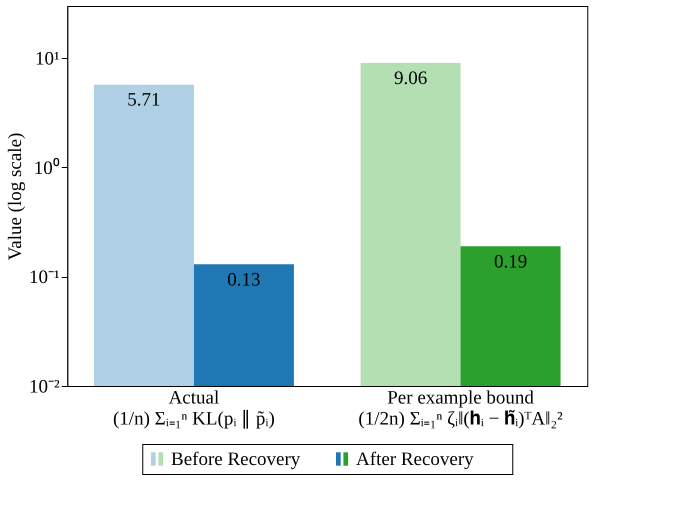 The width and height of the screenshot is (680, 525). Describe the element at coordinates (411, 78) in the screenshot. I see `data-label: 9.06` at that location.